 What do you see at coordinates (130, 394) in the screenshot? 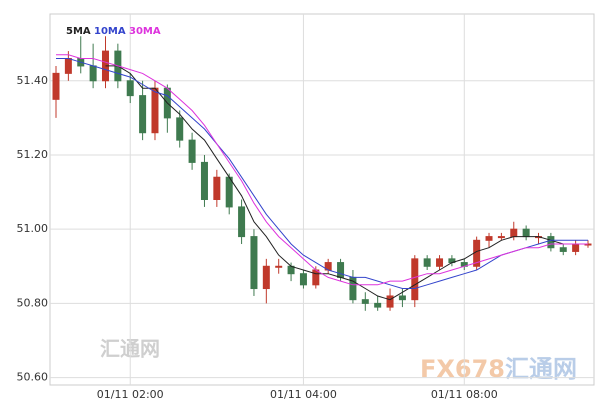
I see `x-tick-label: 01/11 02:00` at bounding box center [130, 394].